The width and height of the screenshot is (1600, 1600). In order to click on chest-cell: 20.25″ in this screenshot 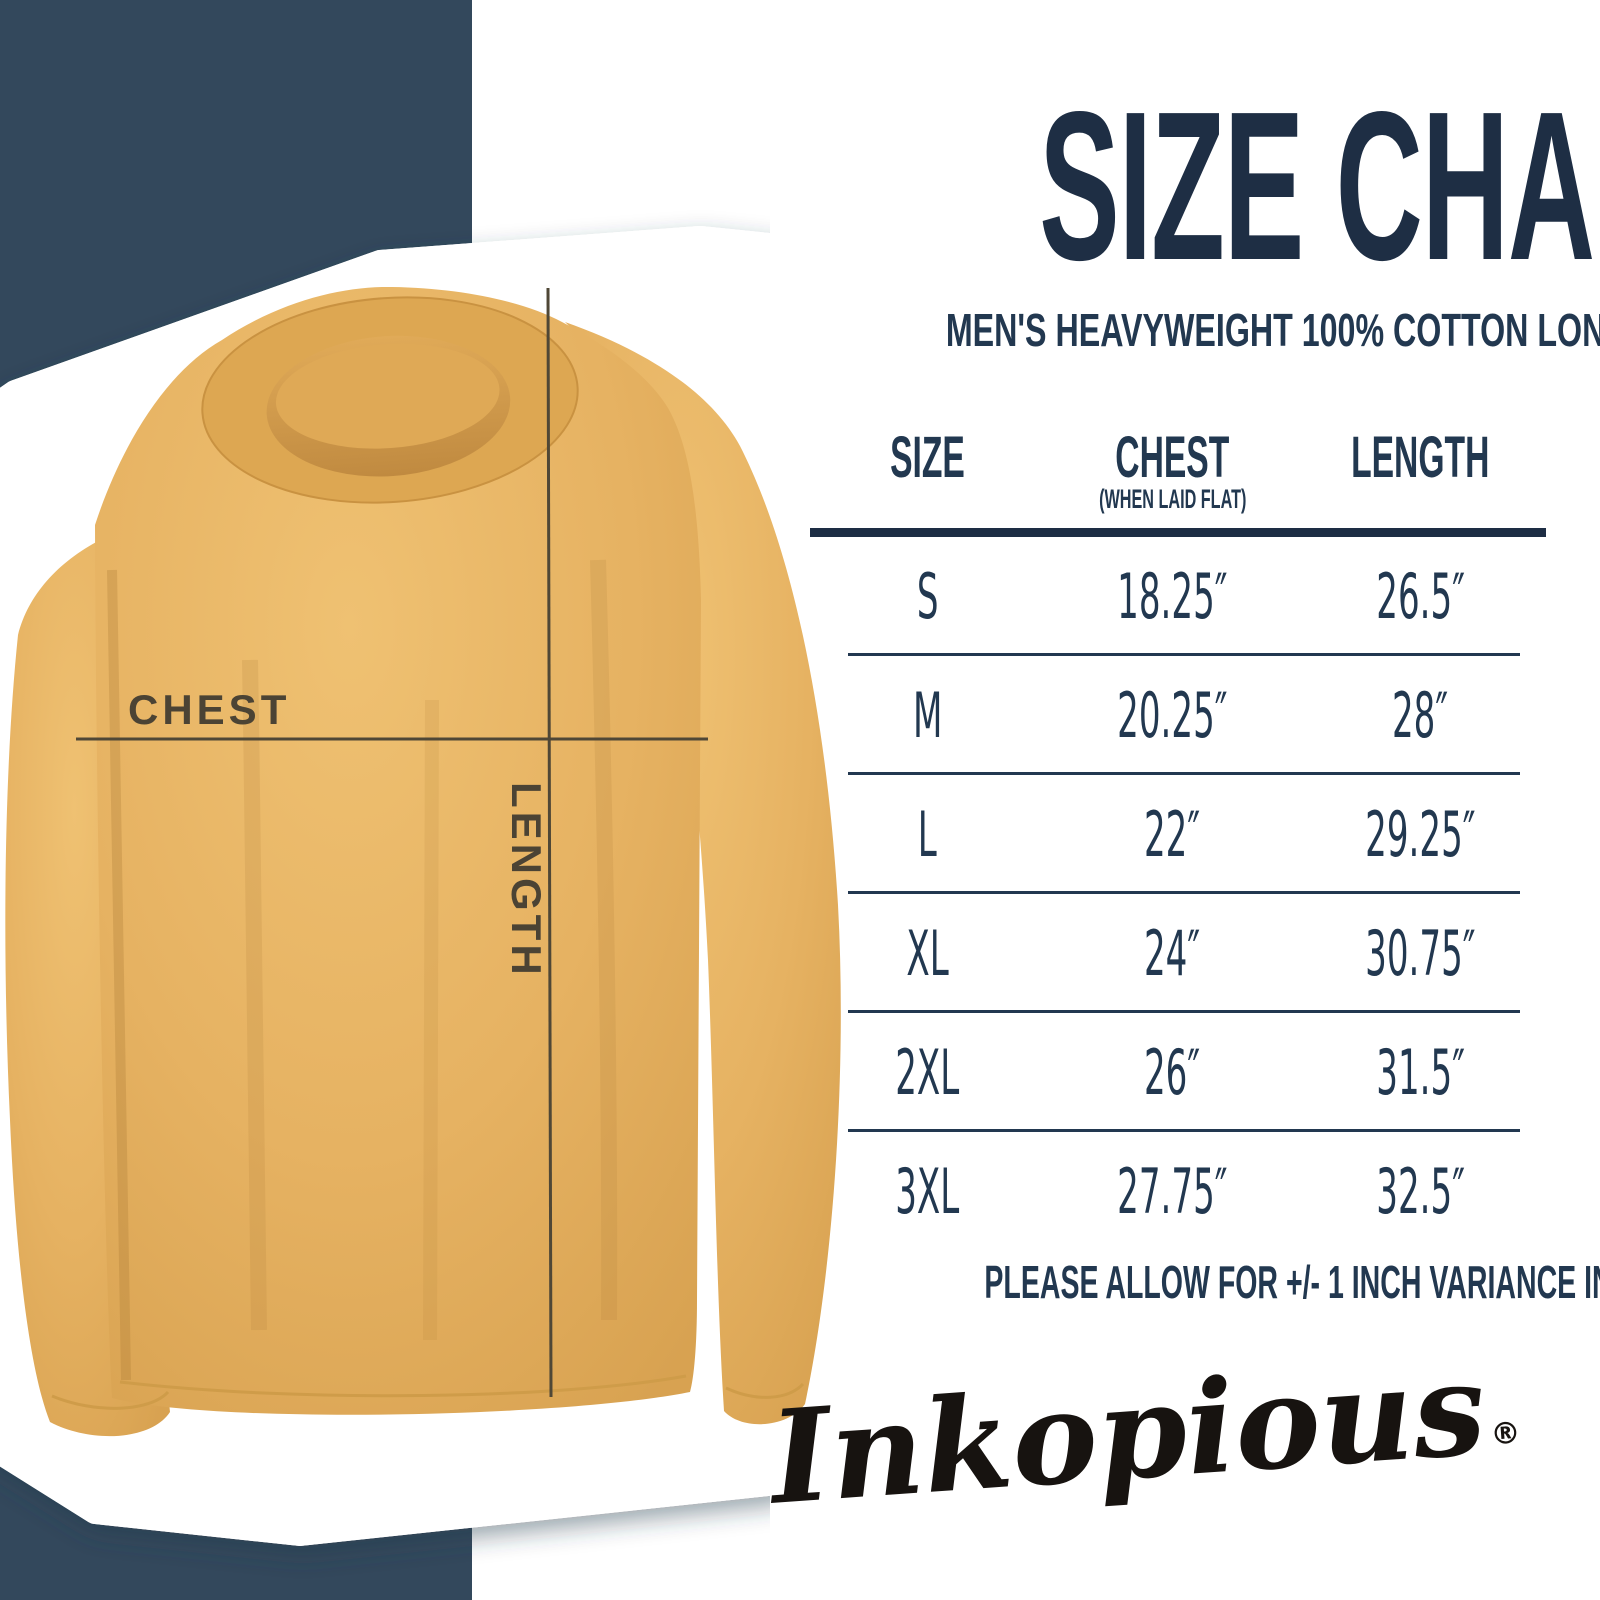, I will do `click(1172, 715)`.